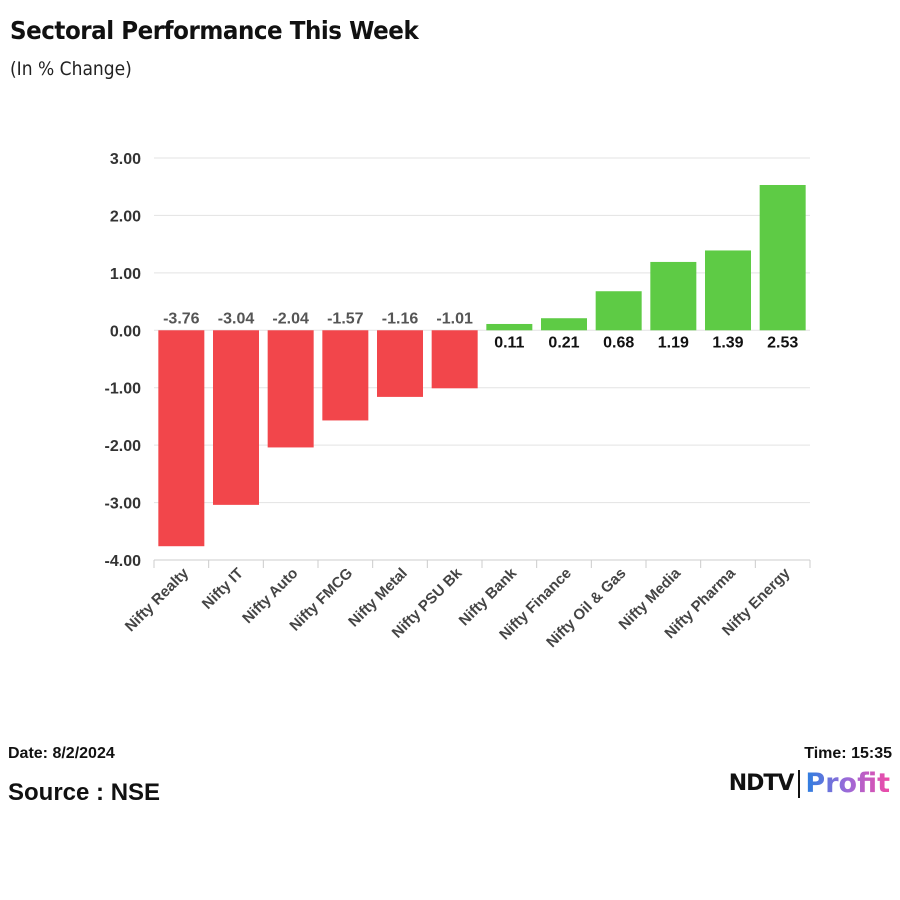 This screenshot has height=900, width=900. What do you see at coordinates (400, 318) in the screenshot?
I see `data-label: -1.16` at bounding box center [400, 318].